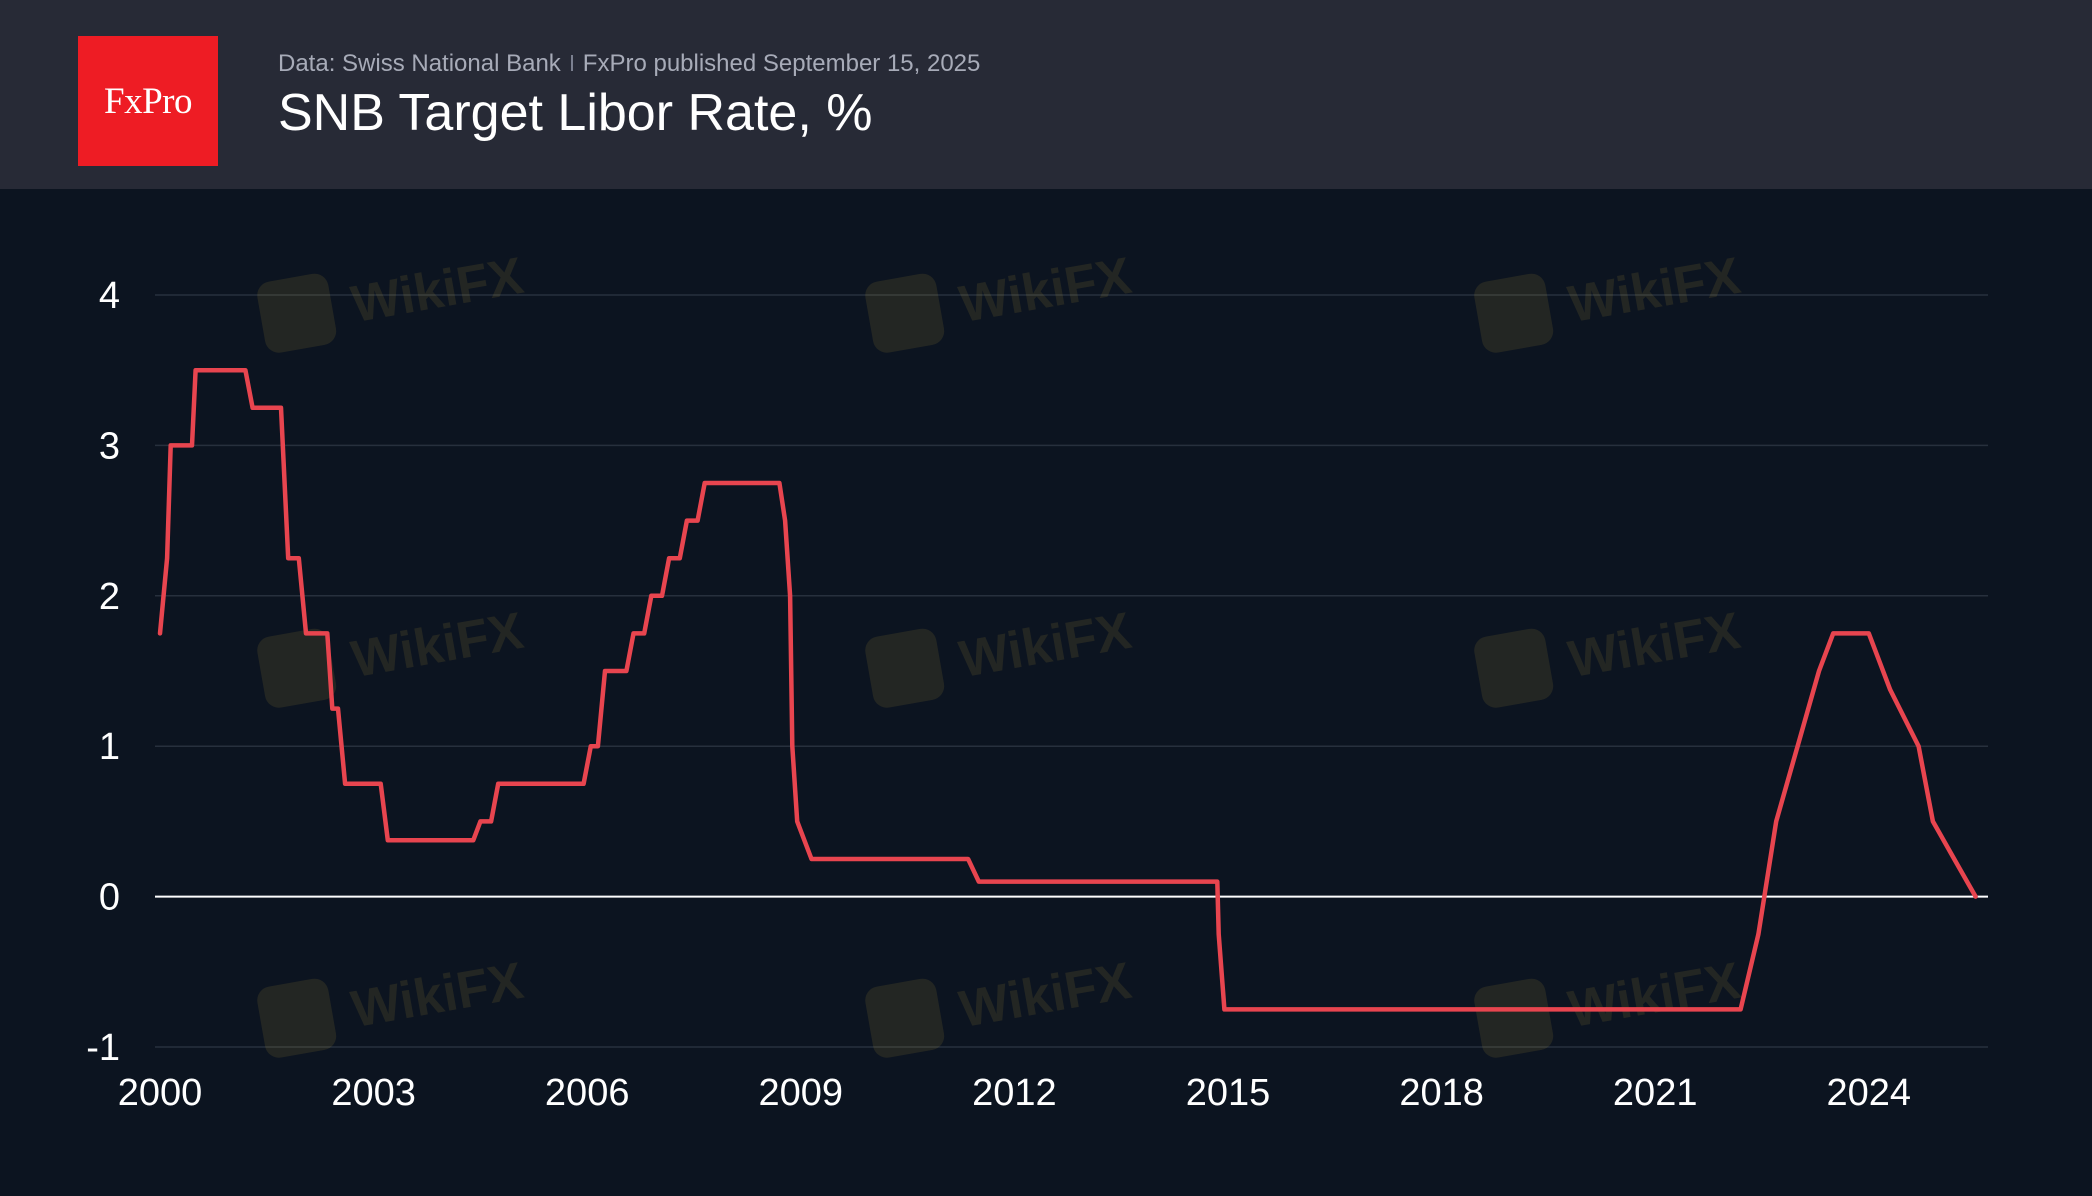 The height and width of the screenshot is (1196, 2092). What do you see at coordinates (109, 597) in the screenshot?
I see `y-tick-label: 2` at bounding box center [109, 597].